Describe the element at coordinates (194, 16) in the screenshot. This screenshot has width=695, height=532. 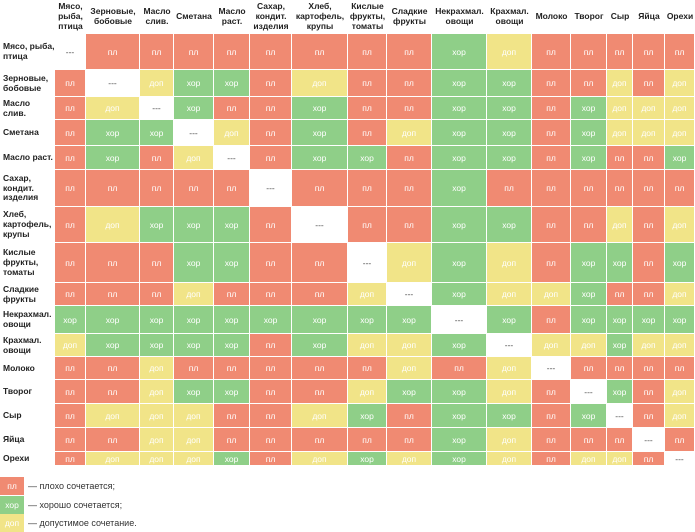
I see `column-header: Сметана` at that location.